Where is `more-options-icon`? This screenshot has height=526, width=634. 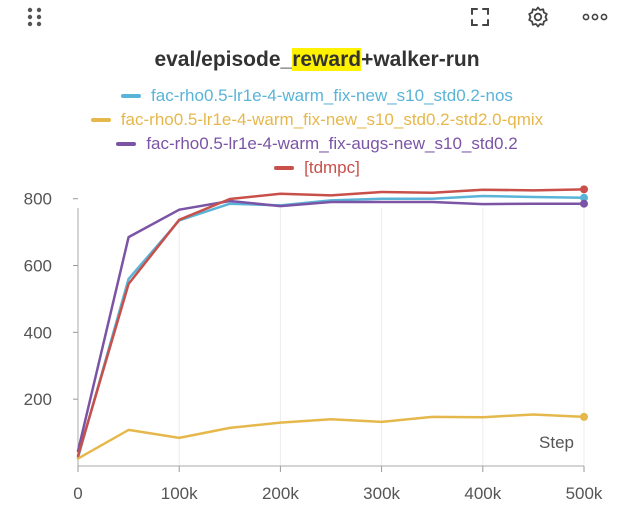
more-options-icon is located at coordinates (595, 17).